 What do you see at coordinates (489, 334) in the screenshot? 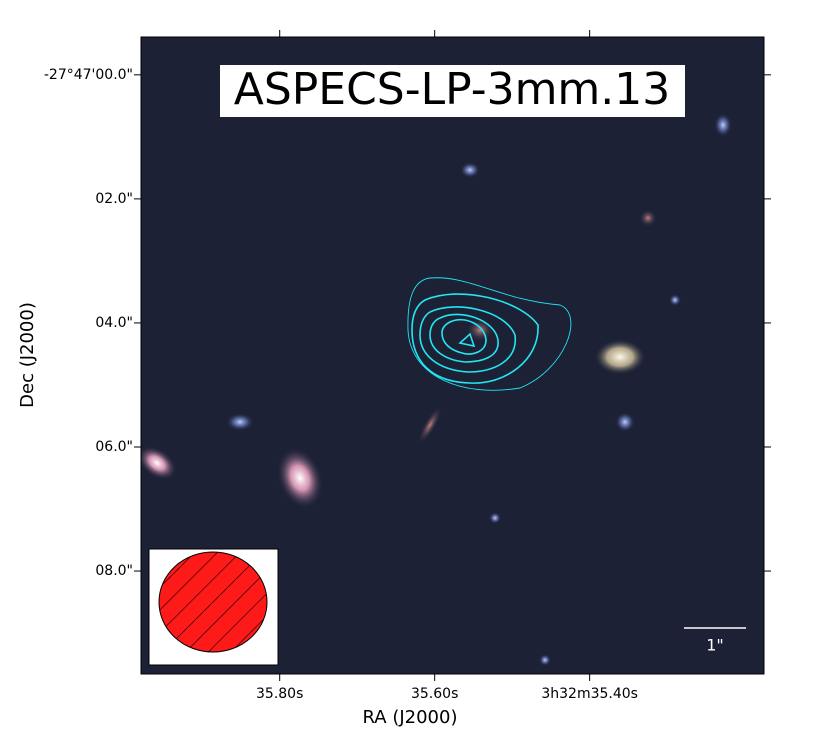
I see `contours` at bounding box center [489, 334].